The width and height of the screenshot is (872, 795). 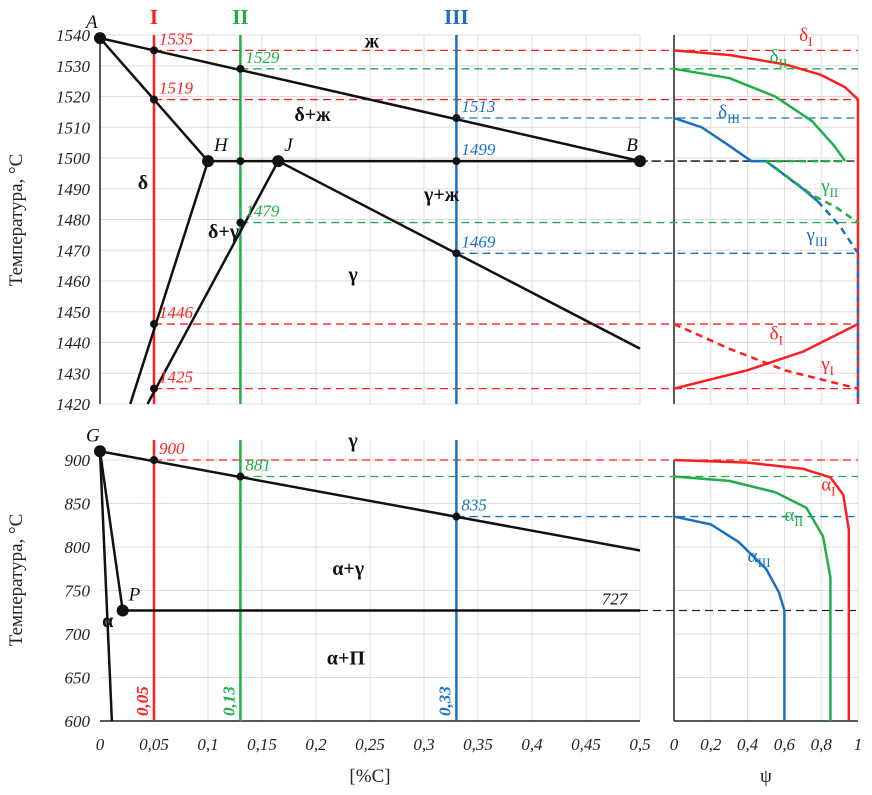 I want to click on alloy-label: III, so click(x=456, y=17).